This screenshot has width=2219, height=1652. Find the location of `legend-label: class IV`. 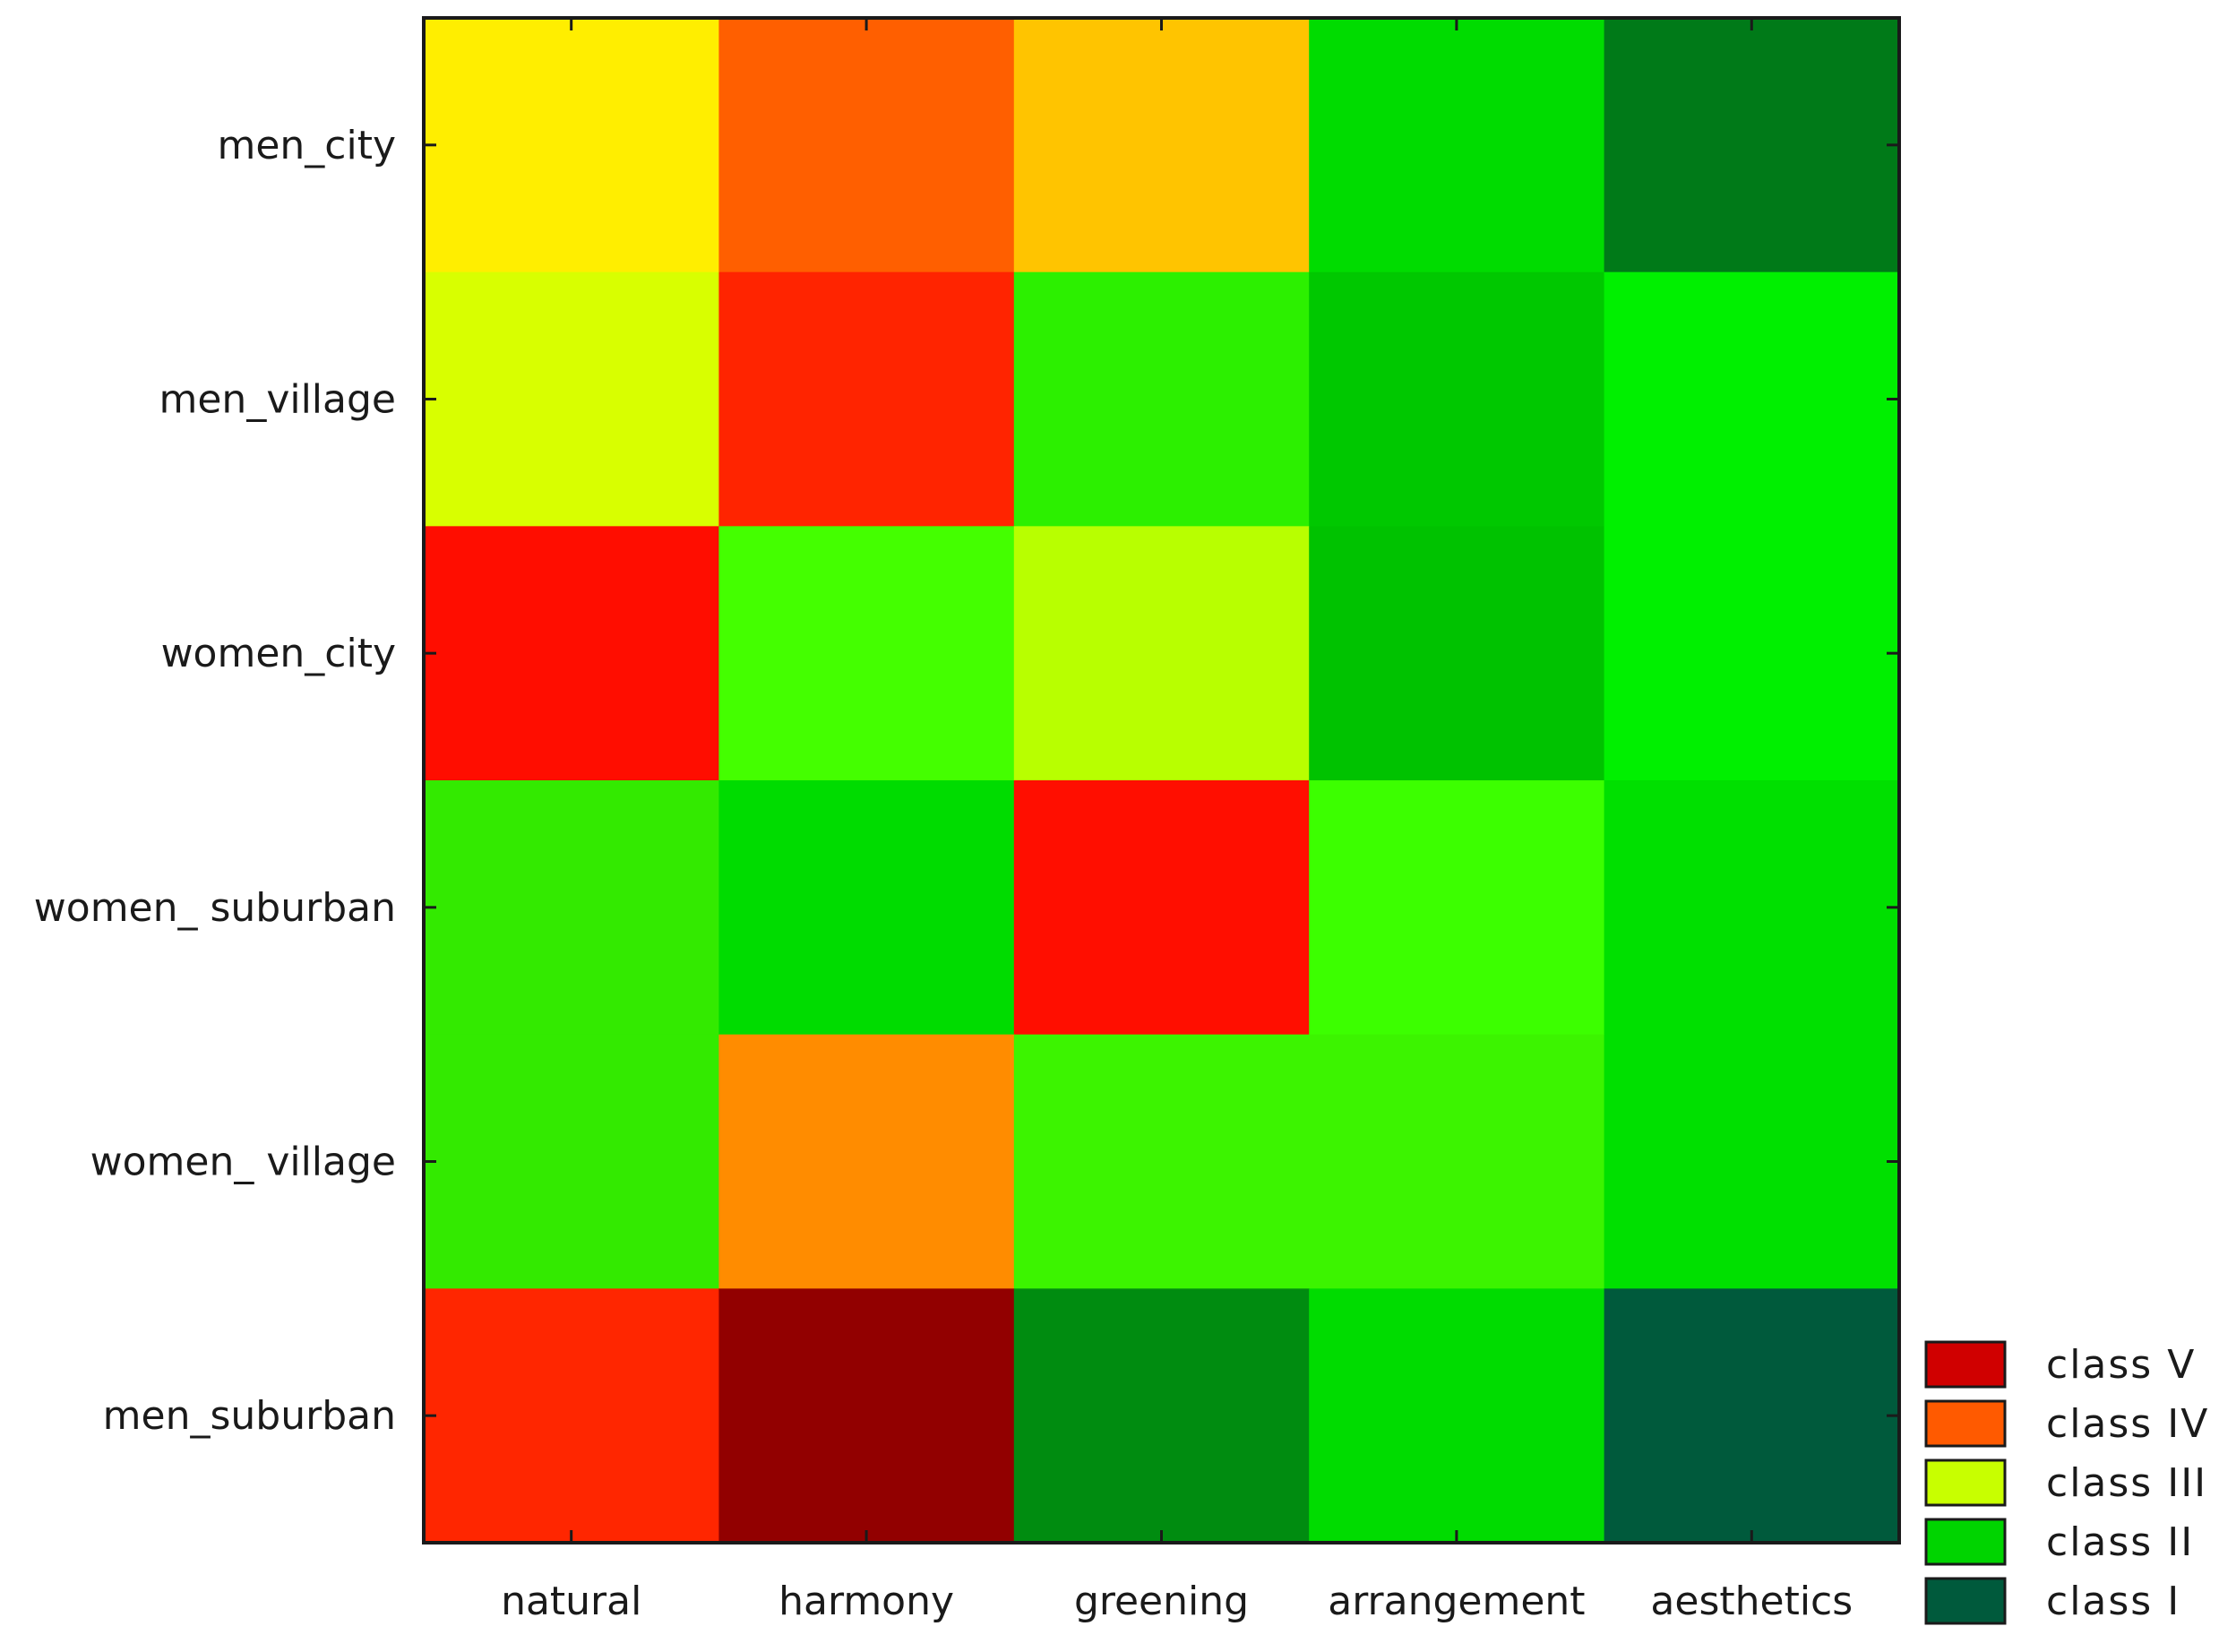

legend-label: class IV is located at coordinates (2127, 1424).